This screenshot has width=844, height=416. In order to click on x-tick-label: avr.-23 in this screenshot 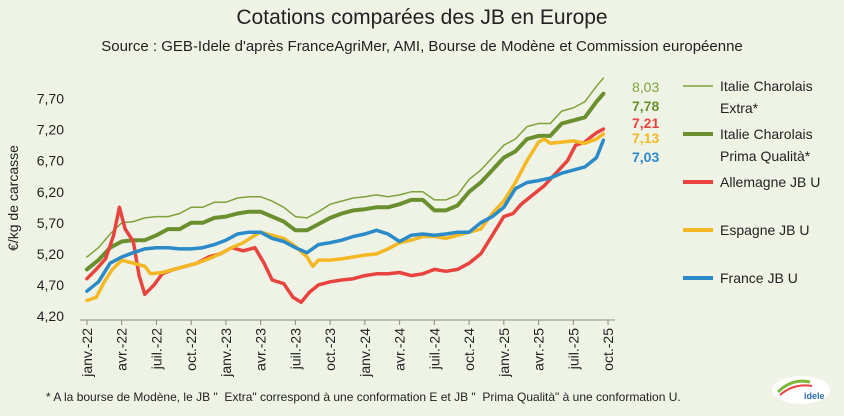, I will do `click(261, 349)`.